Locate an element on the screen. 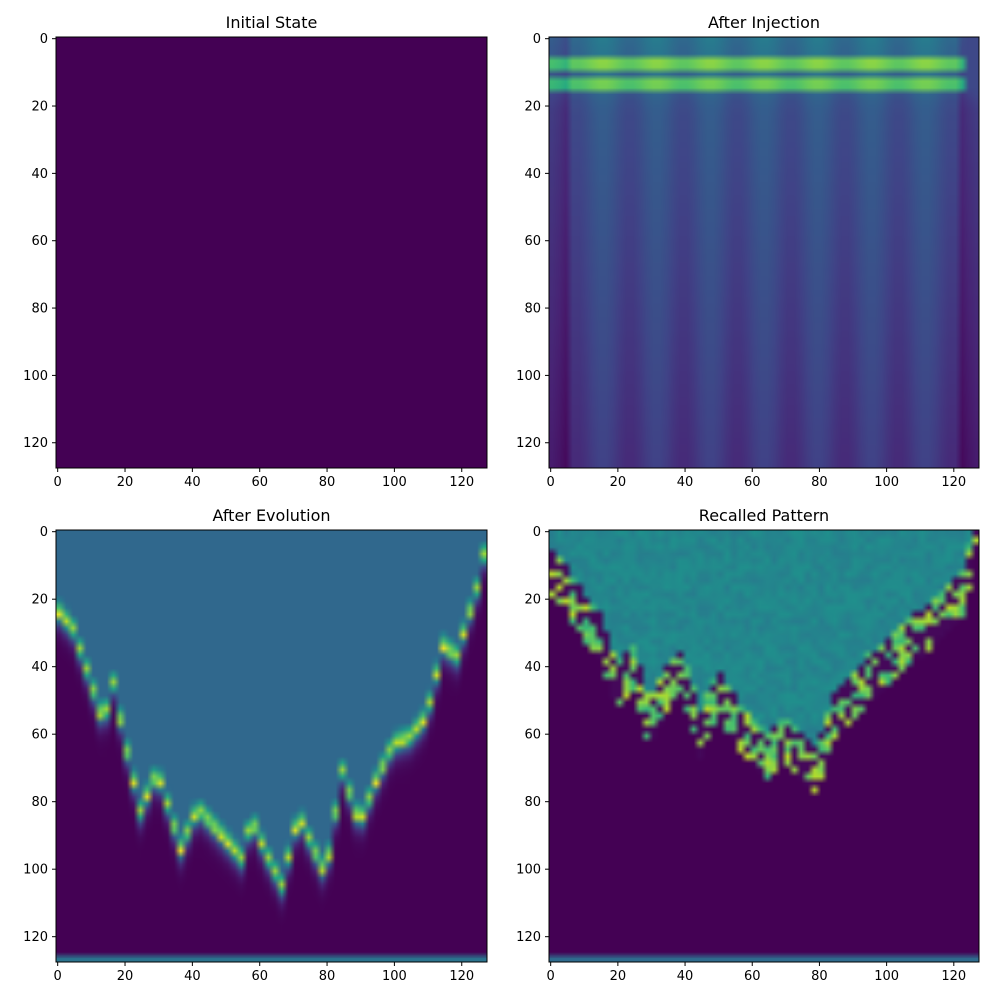 This screenshot has height=1000, width=1000. subplot-title: Recalled Pattern is located at coordinates (764, 515).